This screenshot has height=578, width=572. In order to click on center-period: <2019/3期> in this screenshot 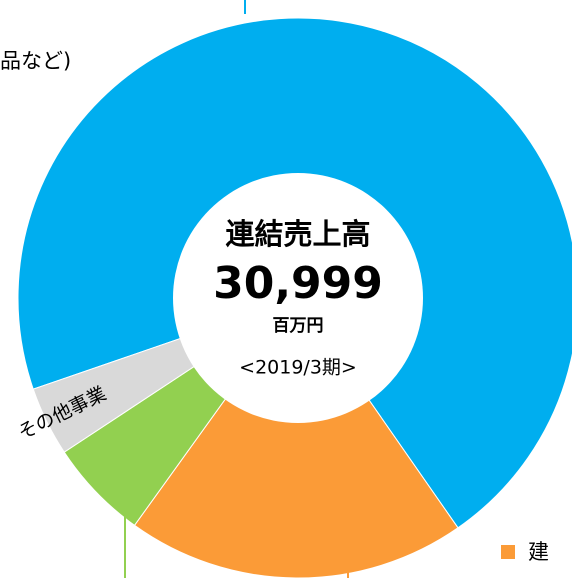, I will do `click(298, 368)`.